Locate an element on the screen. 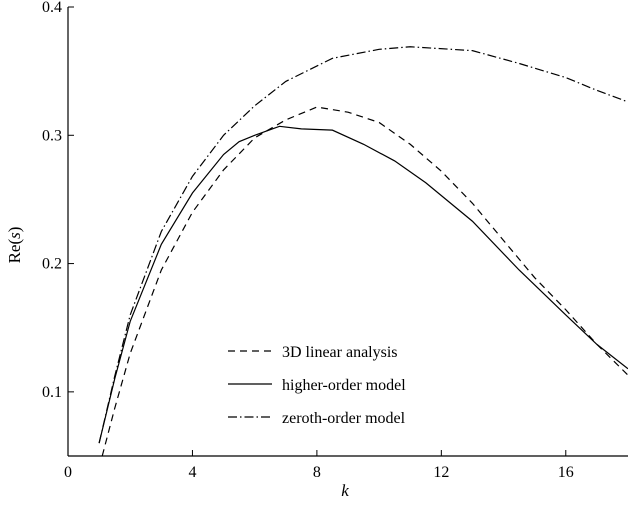 The height and width of the screenshot is (505, 628). y-axis-label: Re(s) is located at coordinates (14, 245).